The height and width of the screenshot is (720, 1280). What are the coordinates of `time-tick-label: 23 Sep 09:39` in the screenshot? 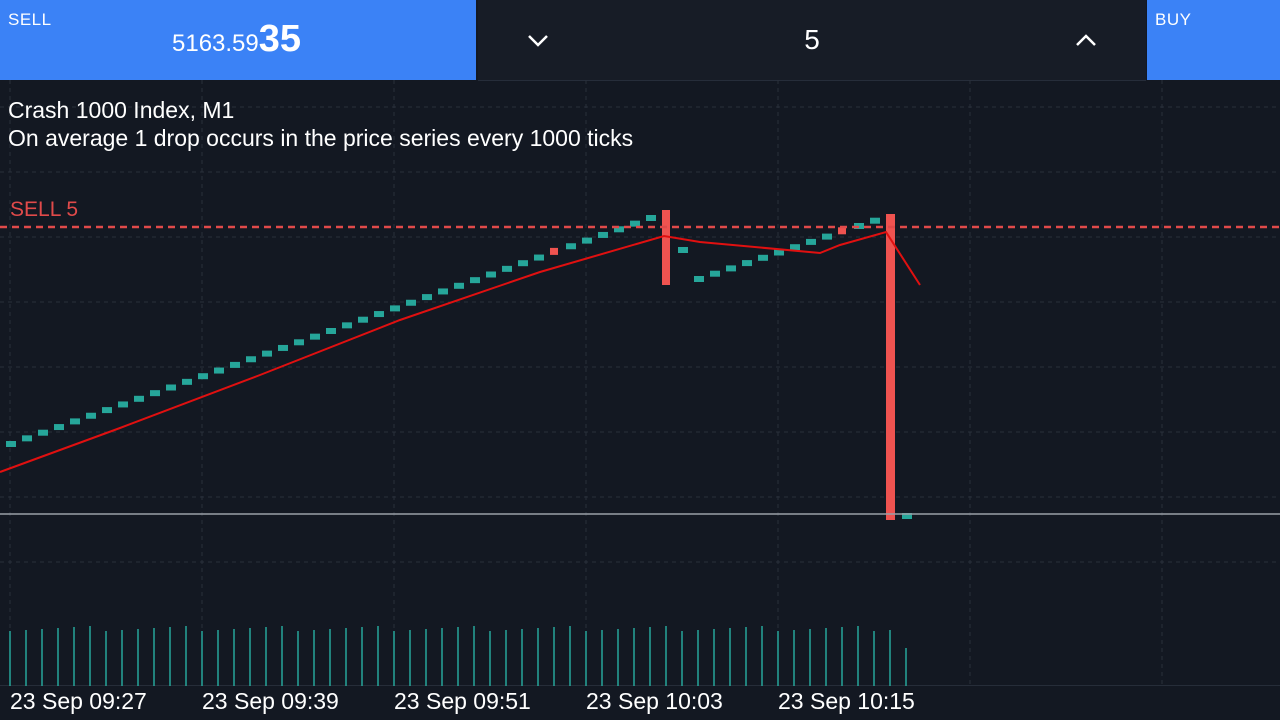 It's located at (270, 701).